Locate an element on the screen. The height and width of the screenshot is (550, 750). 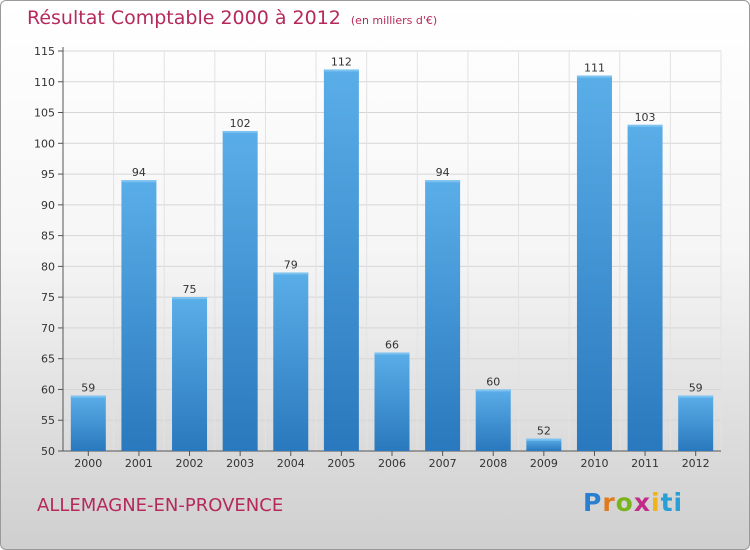
y-tick-label: 55 is located at coordinates (48, 420).